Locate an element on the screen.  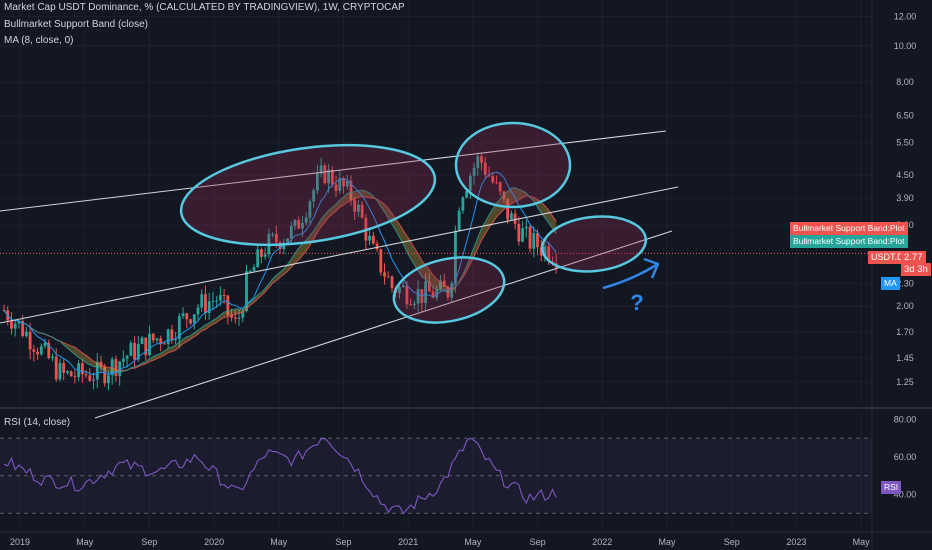
question-mark: ? is located at coordinates (636, 302).